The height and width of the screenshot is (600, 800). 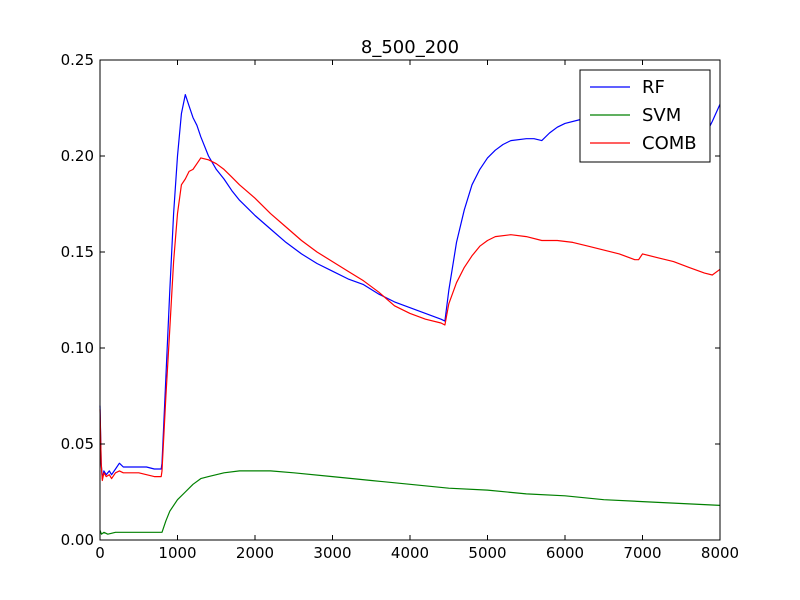 I want to click on legend-label-svm: SVM, so click(x=661, y=115).